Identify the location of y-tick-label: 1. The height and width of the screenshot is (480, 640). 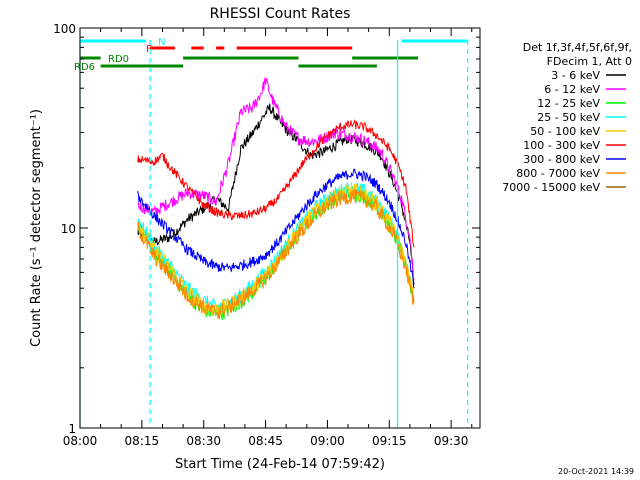
(72, 429).